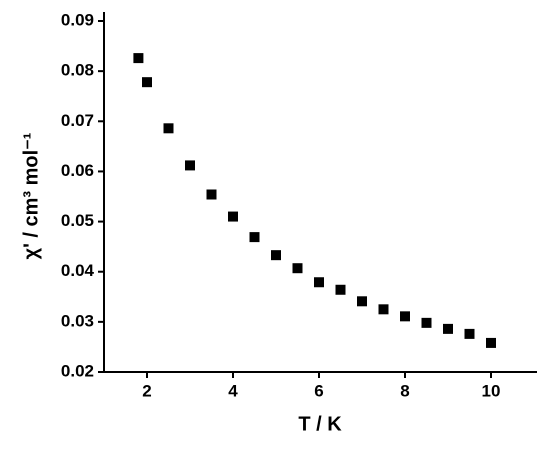 This screenshot has width=550, height=449. What do you see at coordinates (318, 390) in the screenshot?
I see `x-tick-label: 6` at bounding box center [318, 390].